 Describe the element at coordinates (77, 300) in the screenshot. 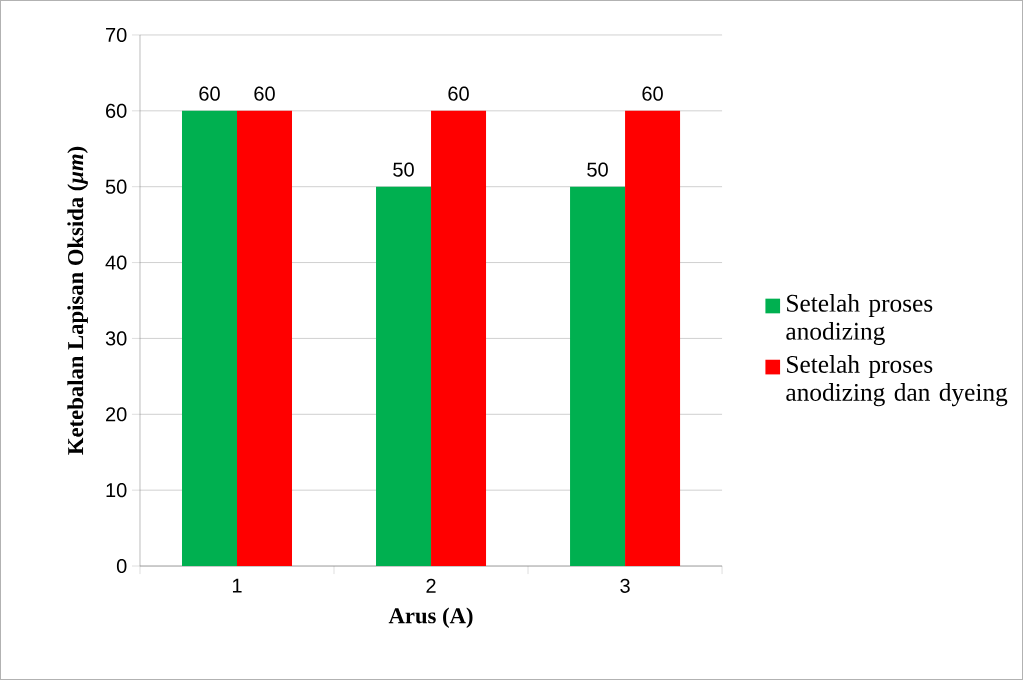

I see `y-axis-title: Ketebalan Lapisan Oksida (μm)` at that location.